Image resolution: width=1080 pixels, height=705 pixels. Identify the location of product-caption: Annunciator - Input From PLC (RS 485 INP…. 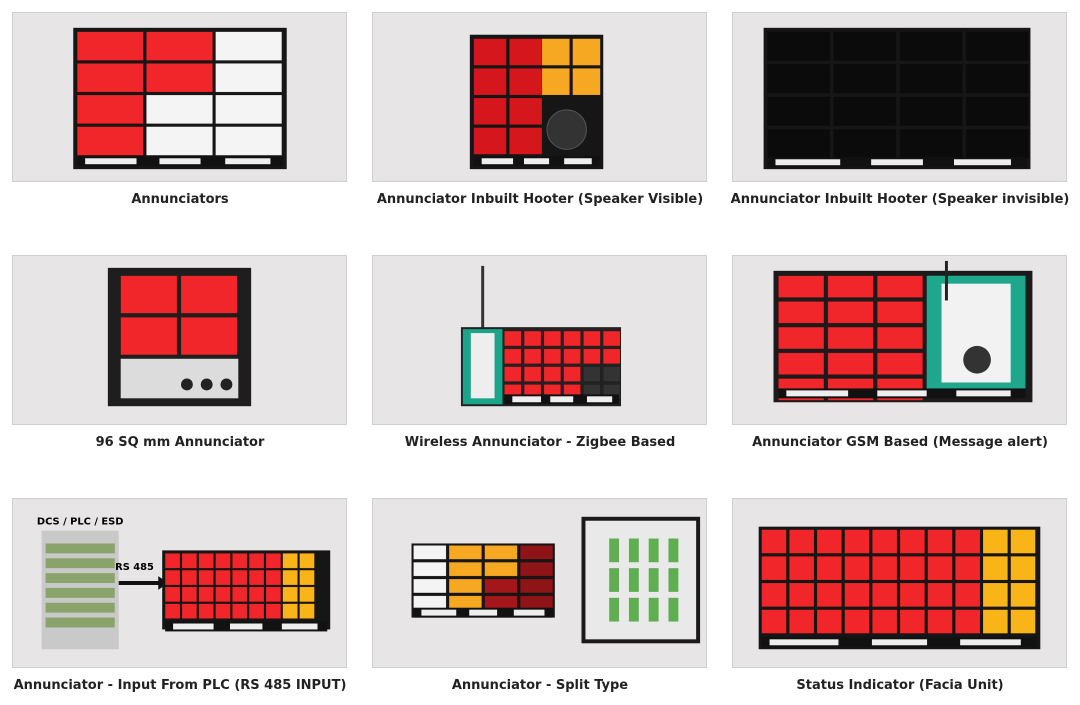
(180, 685).